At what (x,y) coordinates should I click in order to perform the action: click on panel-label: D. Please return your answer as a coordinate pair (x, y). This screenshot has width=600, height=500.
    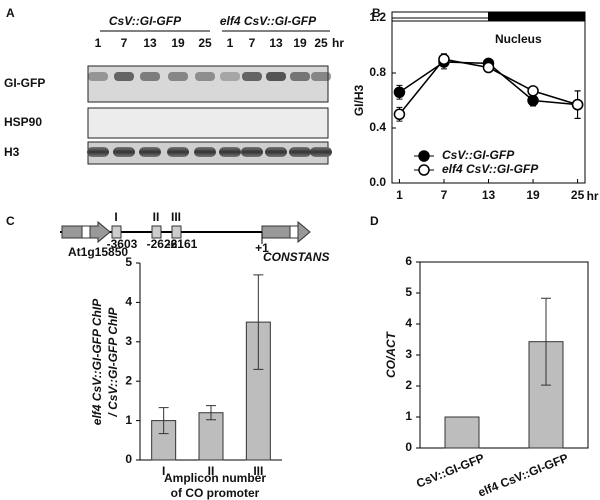
    Looking at the image, I should click on (374, 221).